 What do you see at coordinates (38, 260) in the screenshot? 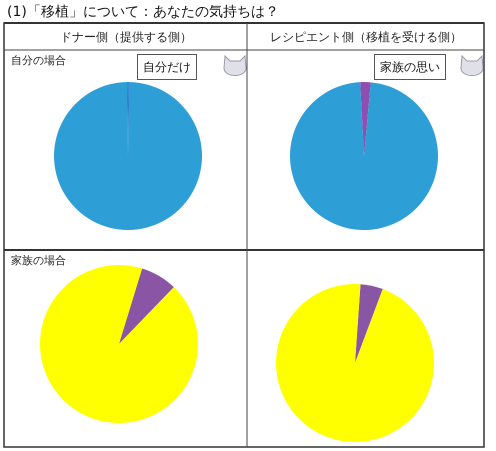
I see `chart-subtitle: 家族の場合` at bounding box center [38, 260].